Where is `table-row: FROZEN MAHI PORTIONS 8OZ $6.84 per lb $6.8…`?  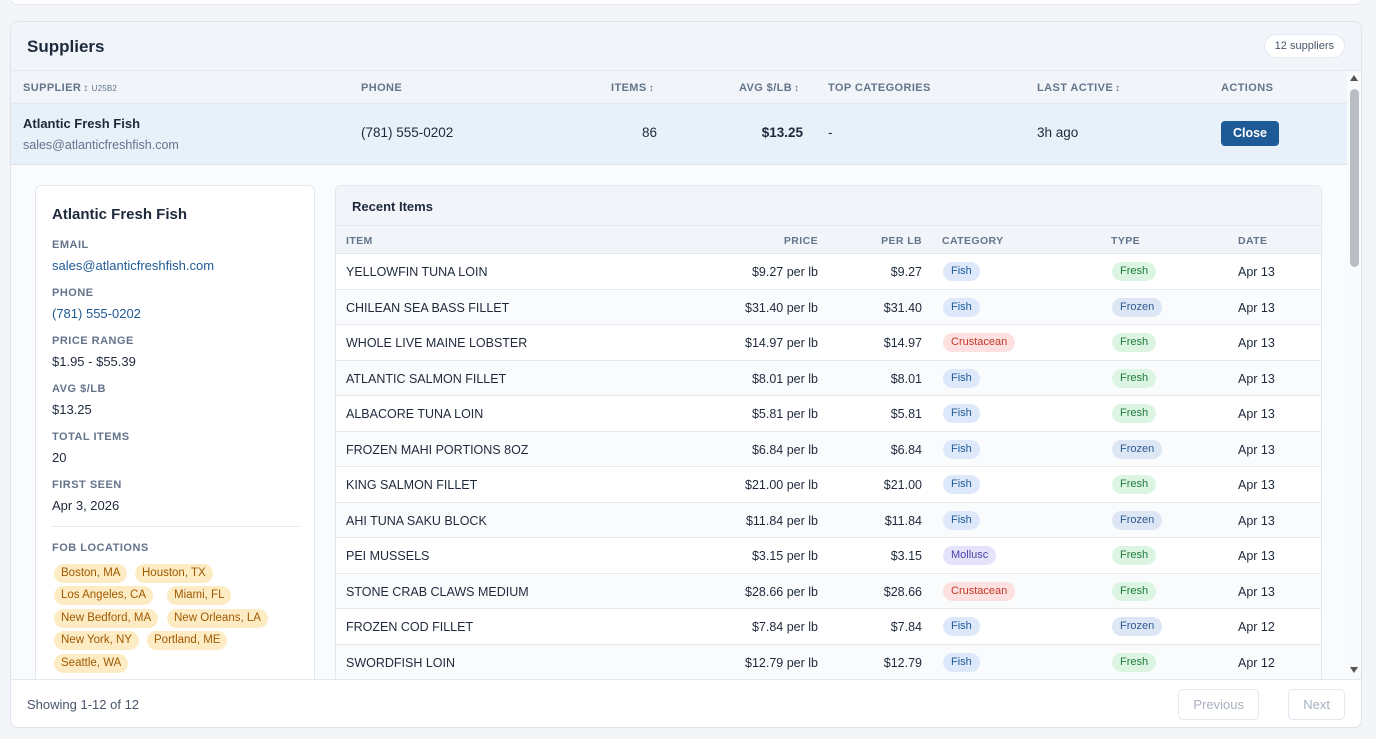
table-row: FROZEN MAHI PORTIONS 8OZ $6.84 per lb $6.8… is located at coordinates (828, 449).